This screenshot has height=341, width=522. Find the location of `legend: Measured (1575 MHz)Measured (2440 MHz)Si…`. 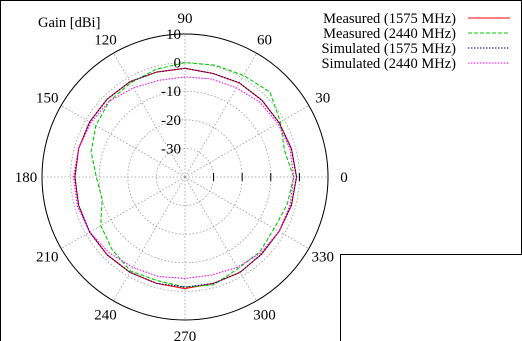

legend: Measured (1575 MHz)Measured (2440 MHz)Si… is located at coordinates (415, 41).